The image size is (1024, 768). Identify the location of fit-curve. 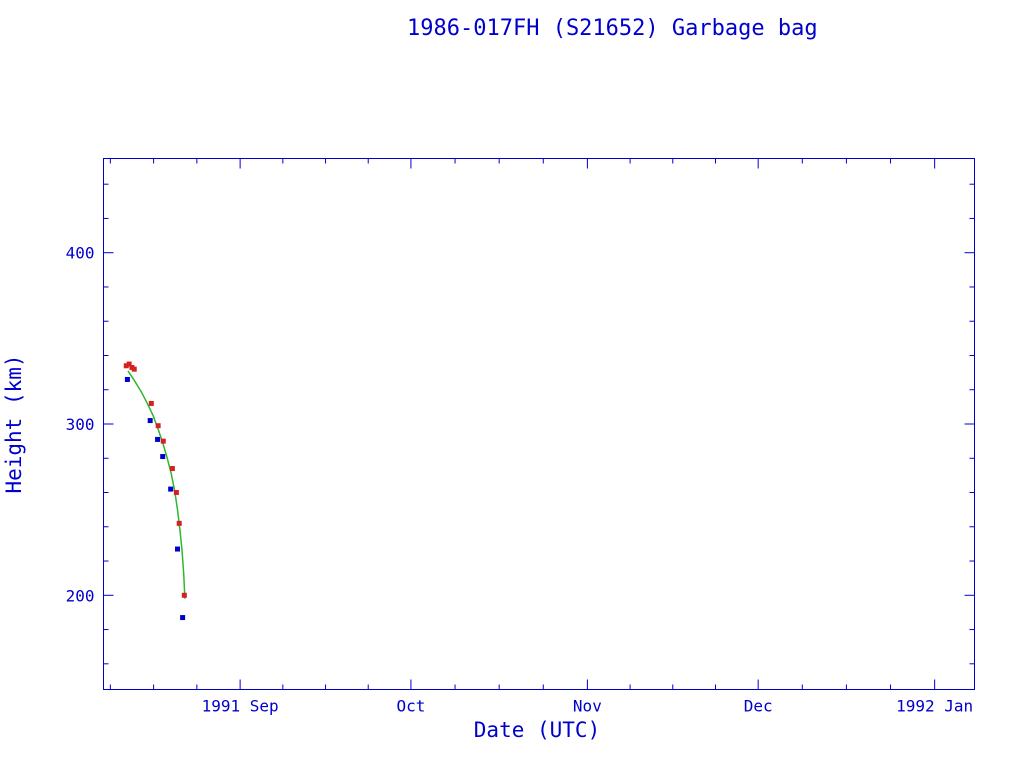
(156, 484).